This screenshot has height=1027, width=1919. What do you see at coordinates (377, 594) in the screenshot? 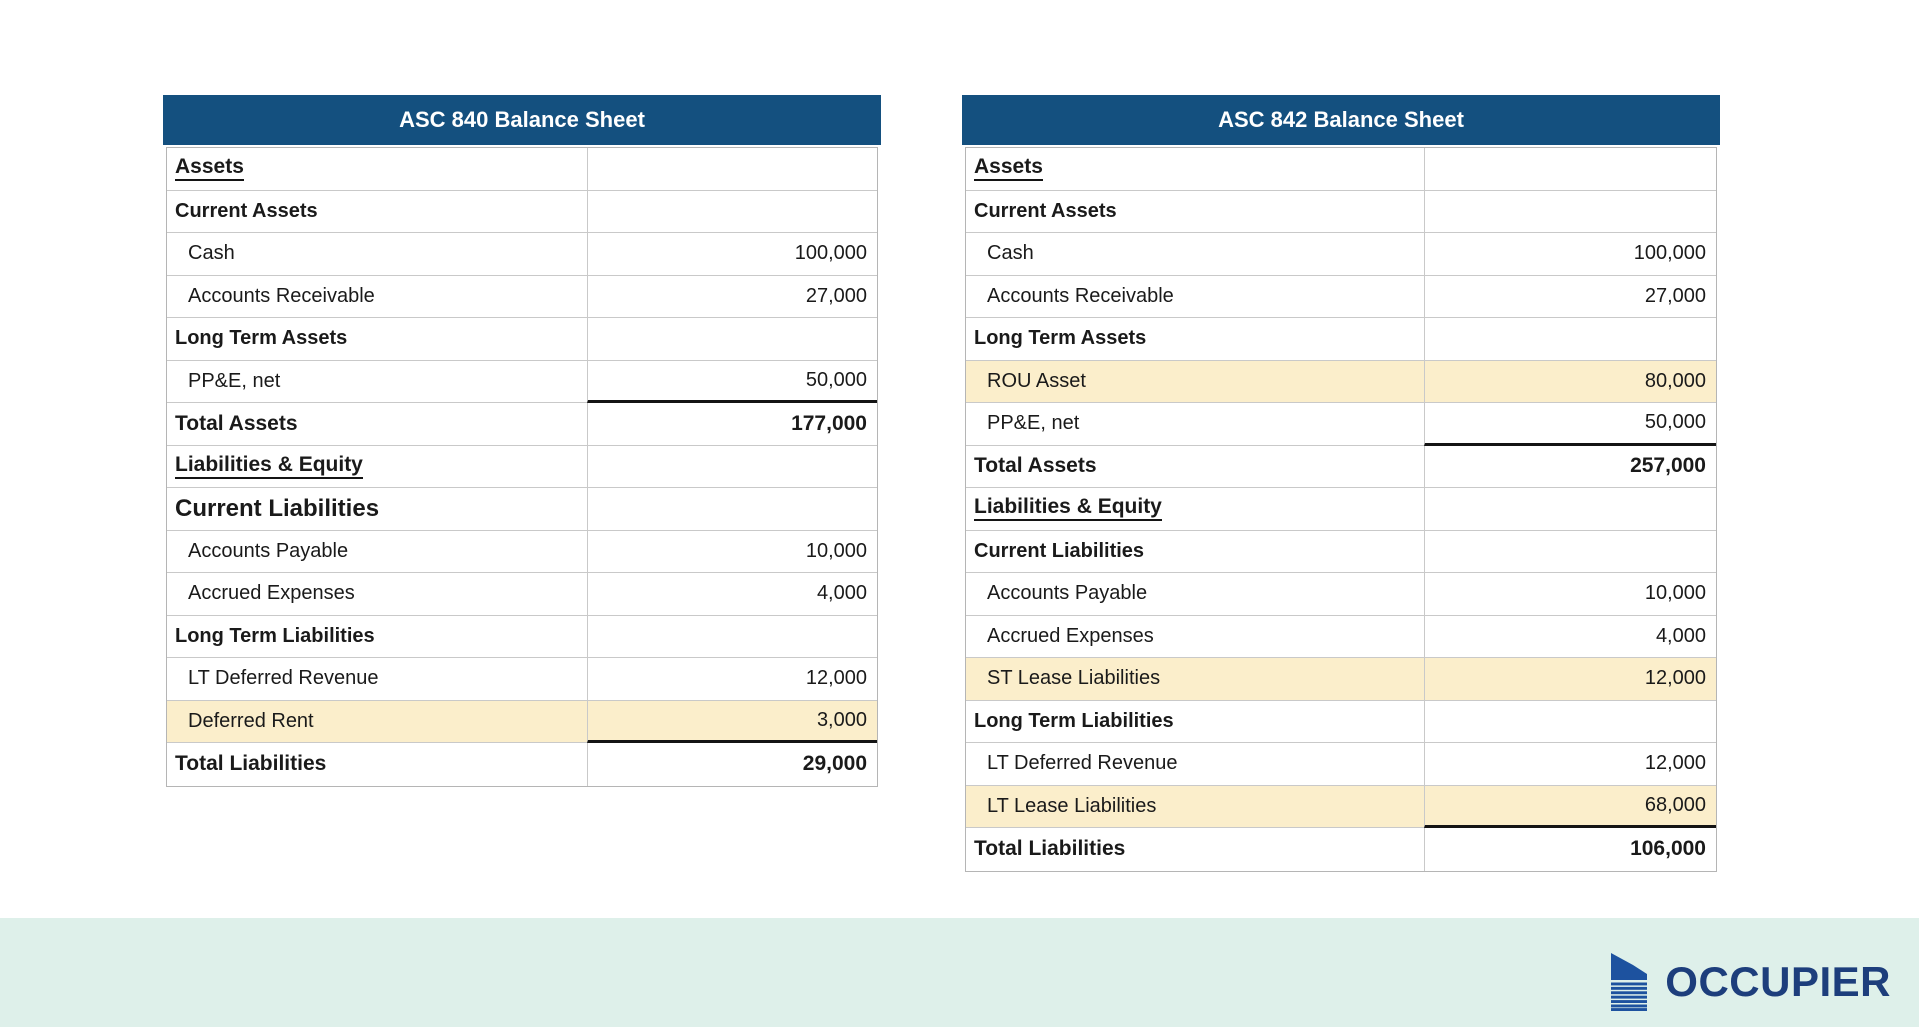
I see `row-label: Accrued Expenses` at bounding box center [377, 594].